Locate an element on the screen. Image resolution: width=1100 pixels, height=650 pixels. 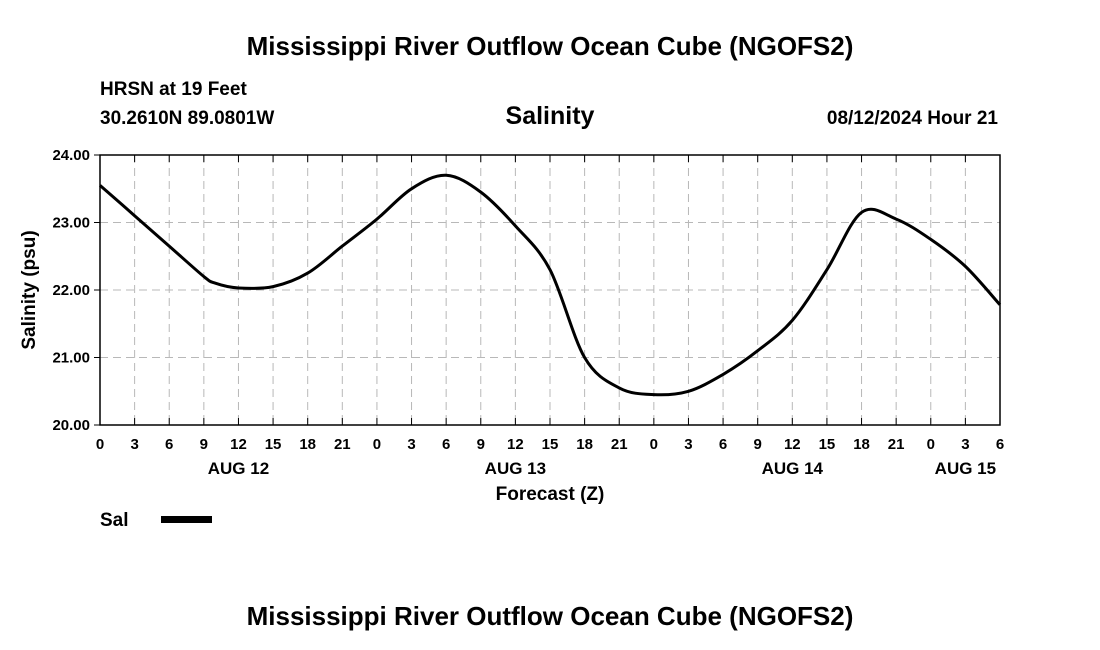
y-tick-label: 24.00 is located at coordinates (71, 155).